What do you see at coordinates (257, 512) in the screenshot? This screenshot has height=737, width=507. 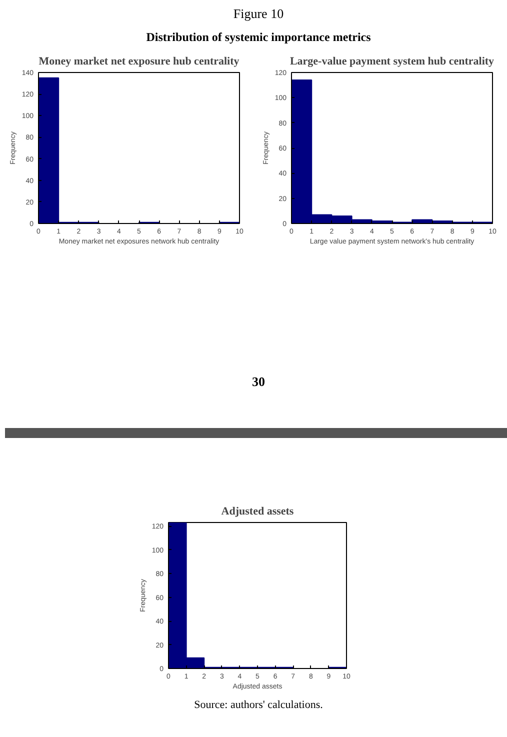 I see `chart-title: Adjusted assets` at bounding box center [257, 512].